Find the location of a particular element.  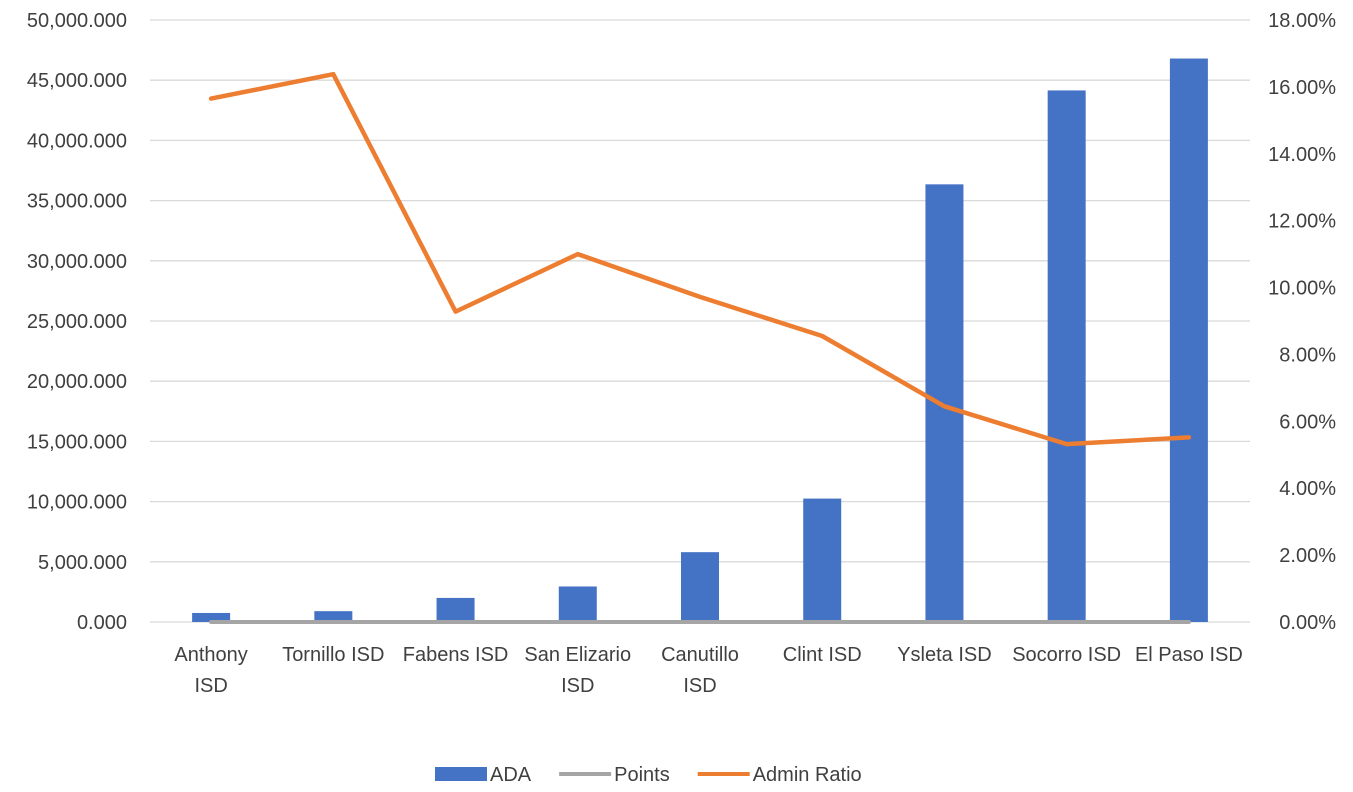

left-tick-label: 50,000.000 is located at coordinates (77, 21).